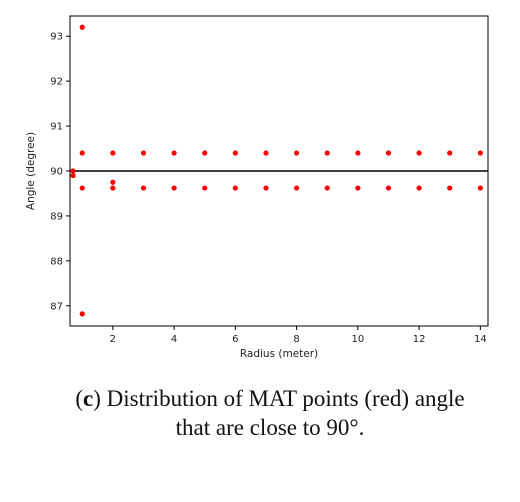 Image resolution: width=520 pixels, height=502 pixels. I want to click on y-tick-label: 91, so click(56, 127).